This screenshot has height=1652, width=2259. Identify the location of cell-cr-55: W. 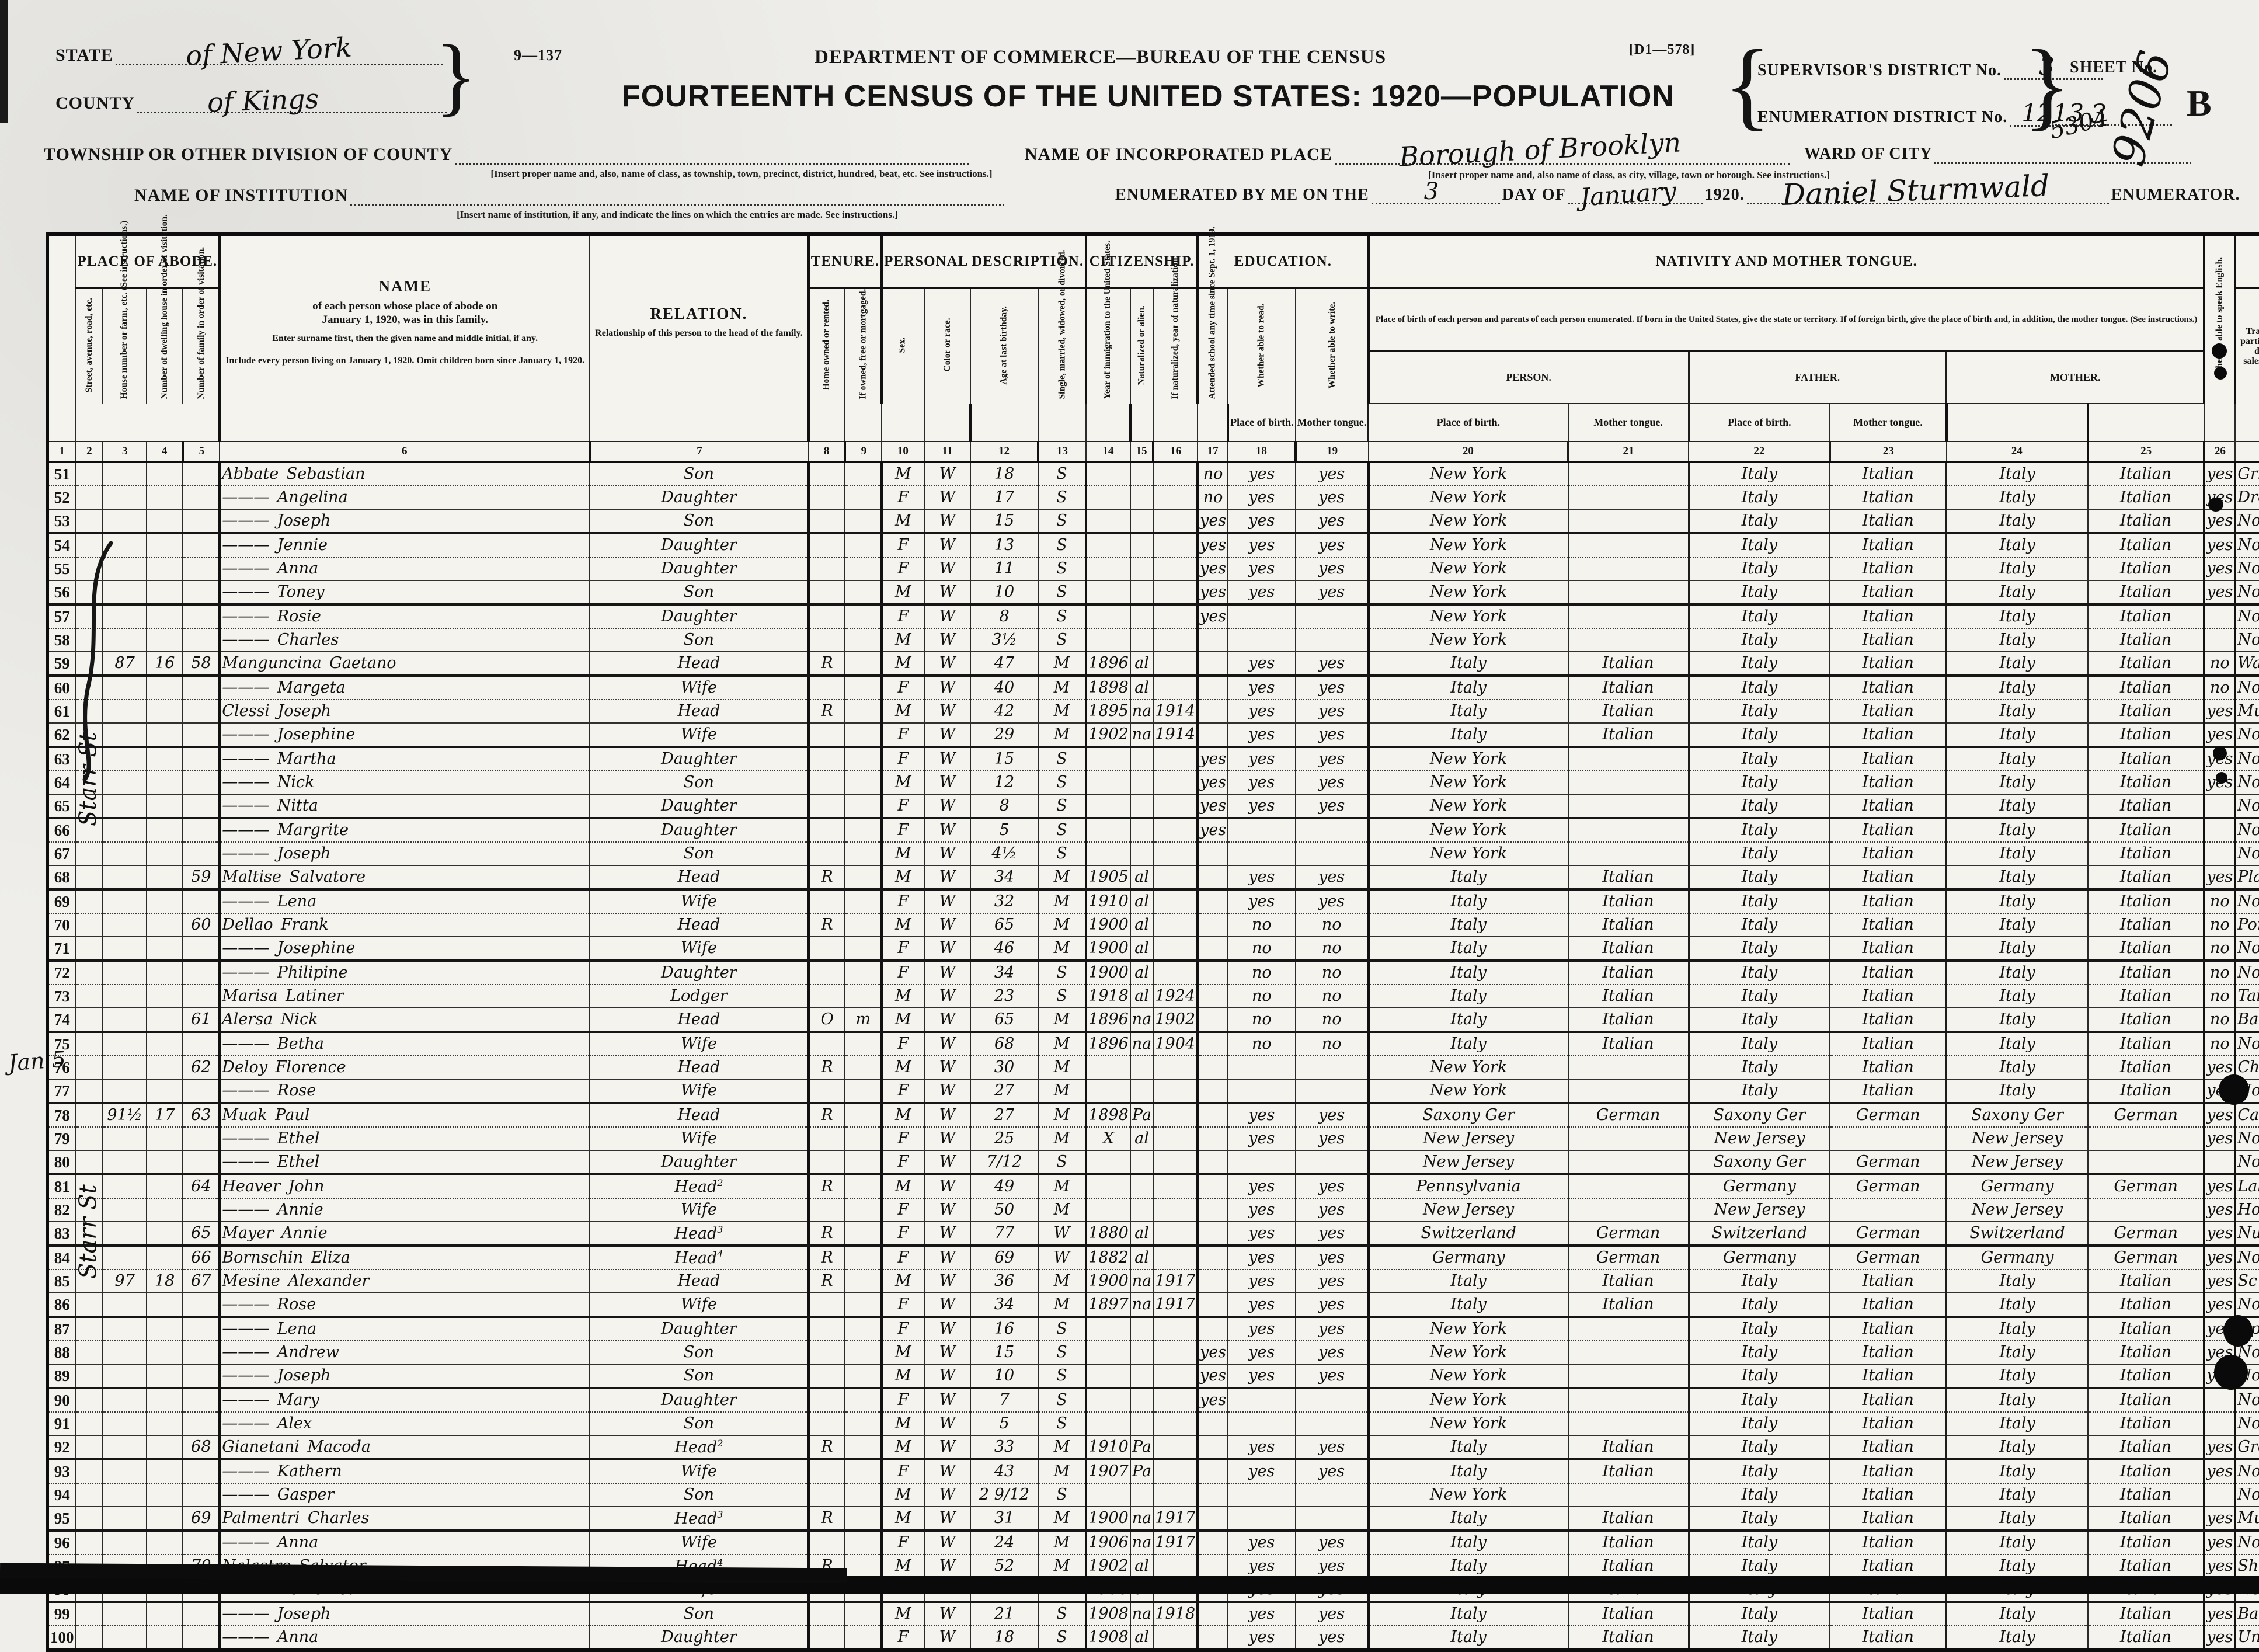
(947, 569).